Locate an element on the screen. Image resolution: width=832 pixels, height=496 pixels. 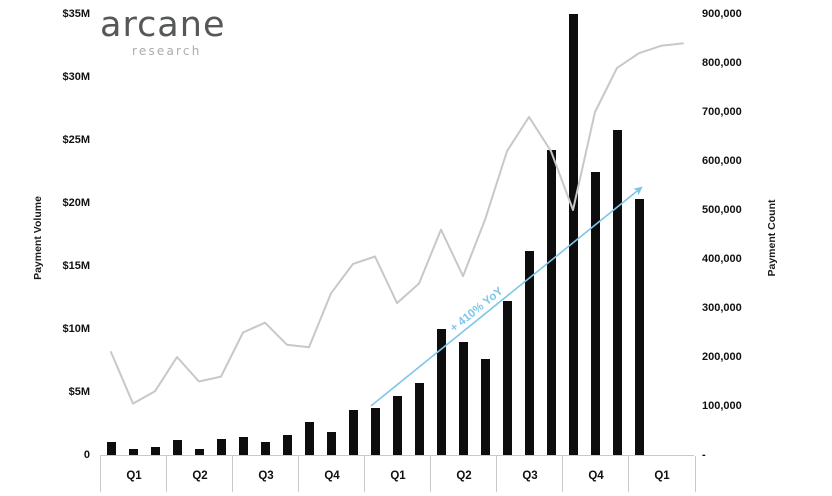
y-axis-right-title: Payment Count is located at coordinates (772, 238).